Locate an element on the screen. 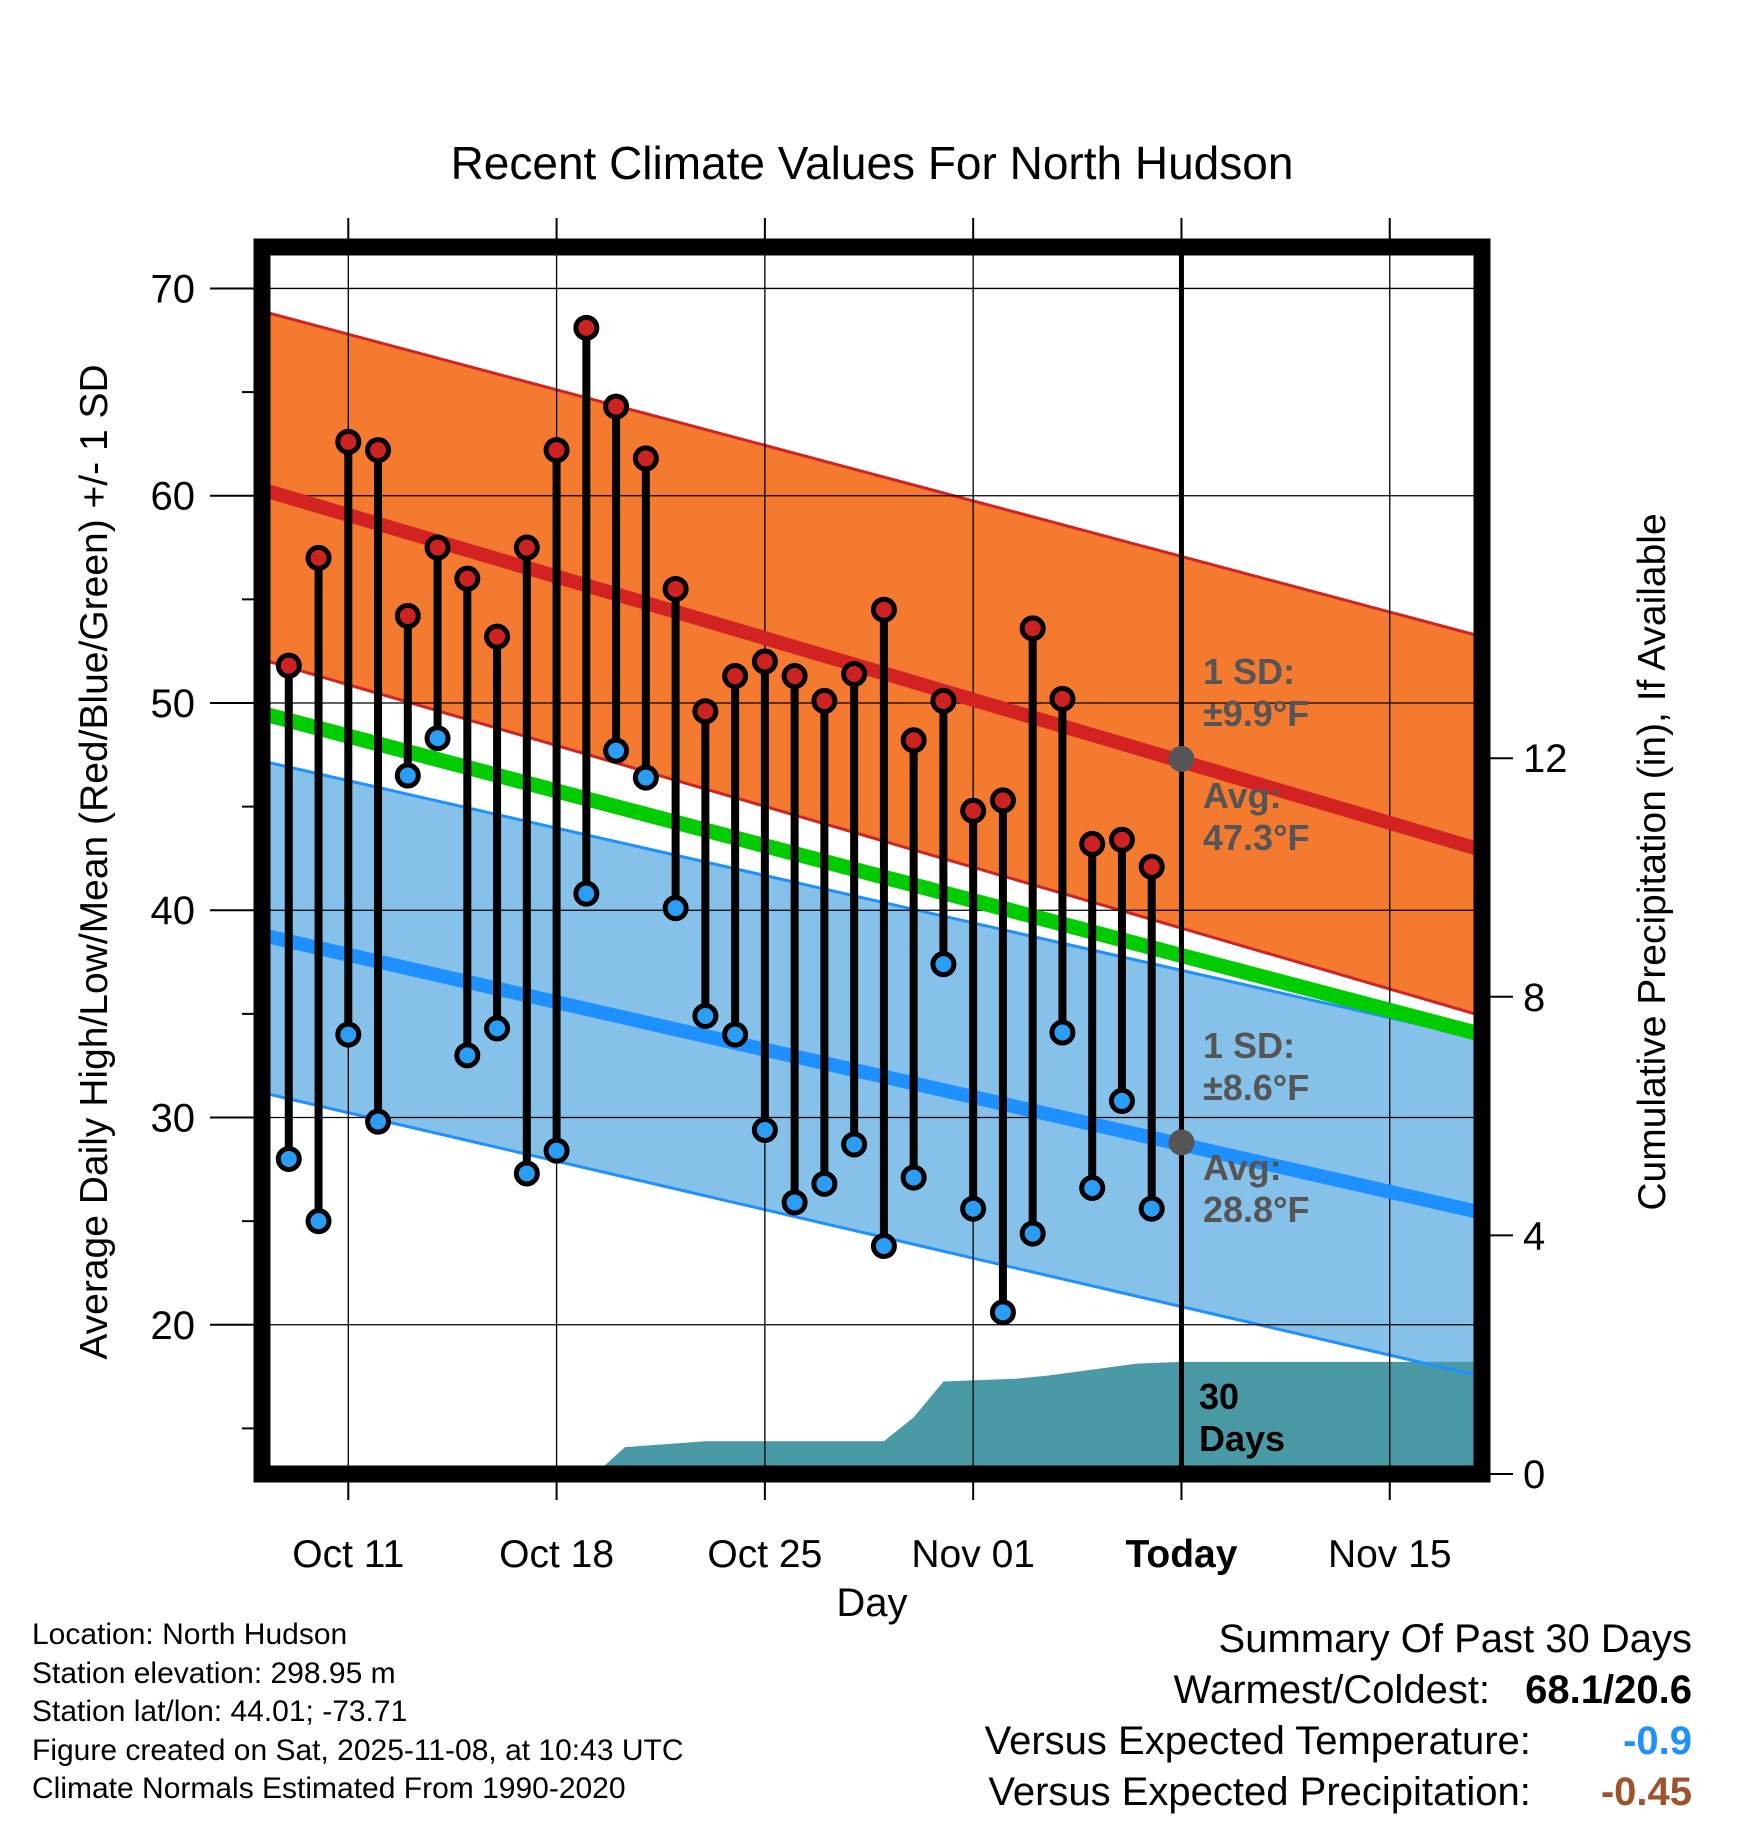 This screenshot has height=1828, width=1748. y2-tick-label: 0 is located at coordinates (1534, 1475).